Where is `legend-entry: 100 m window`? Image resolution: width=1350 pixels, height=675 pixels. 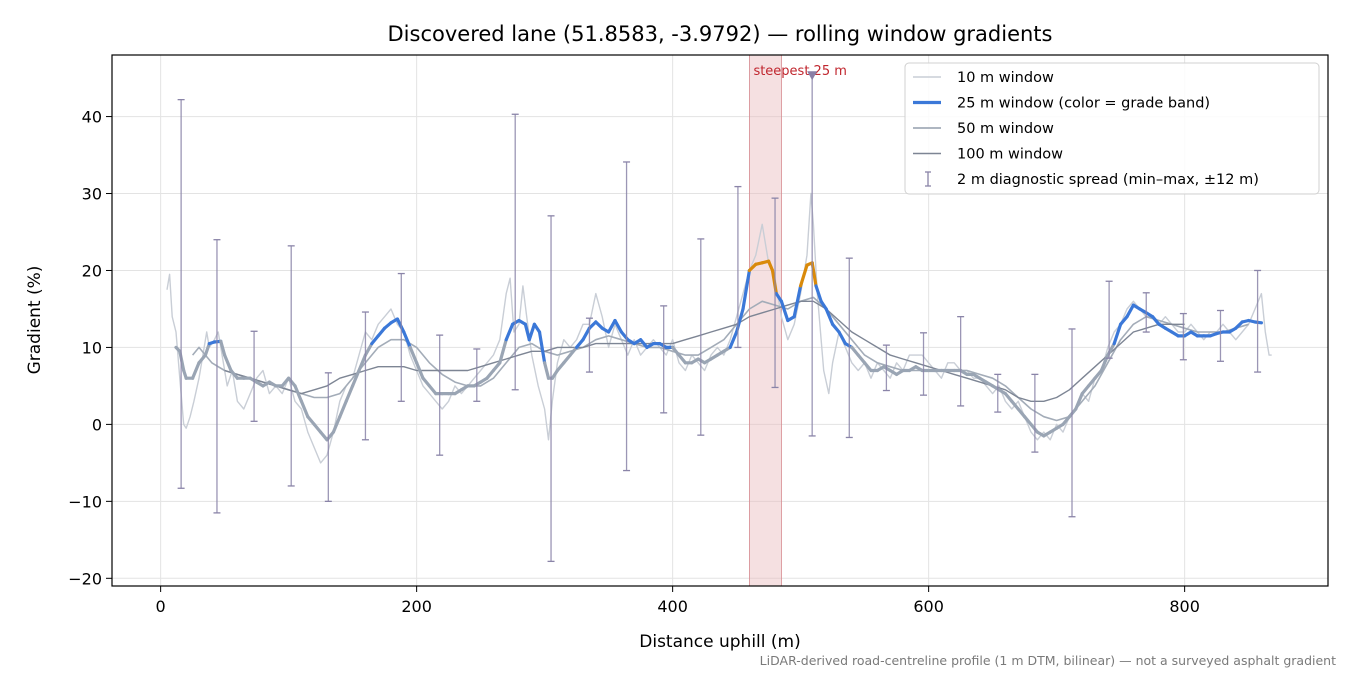
legend-entry: 100 m window is located at coordinates (988, 155).